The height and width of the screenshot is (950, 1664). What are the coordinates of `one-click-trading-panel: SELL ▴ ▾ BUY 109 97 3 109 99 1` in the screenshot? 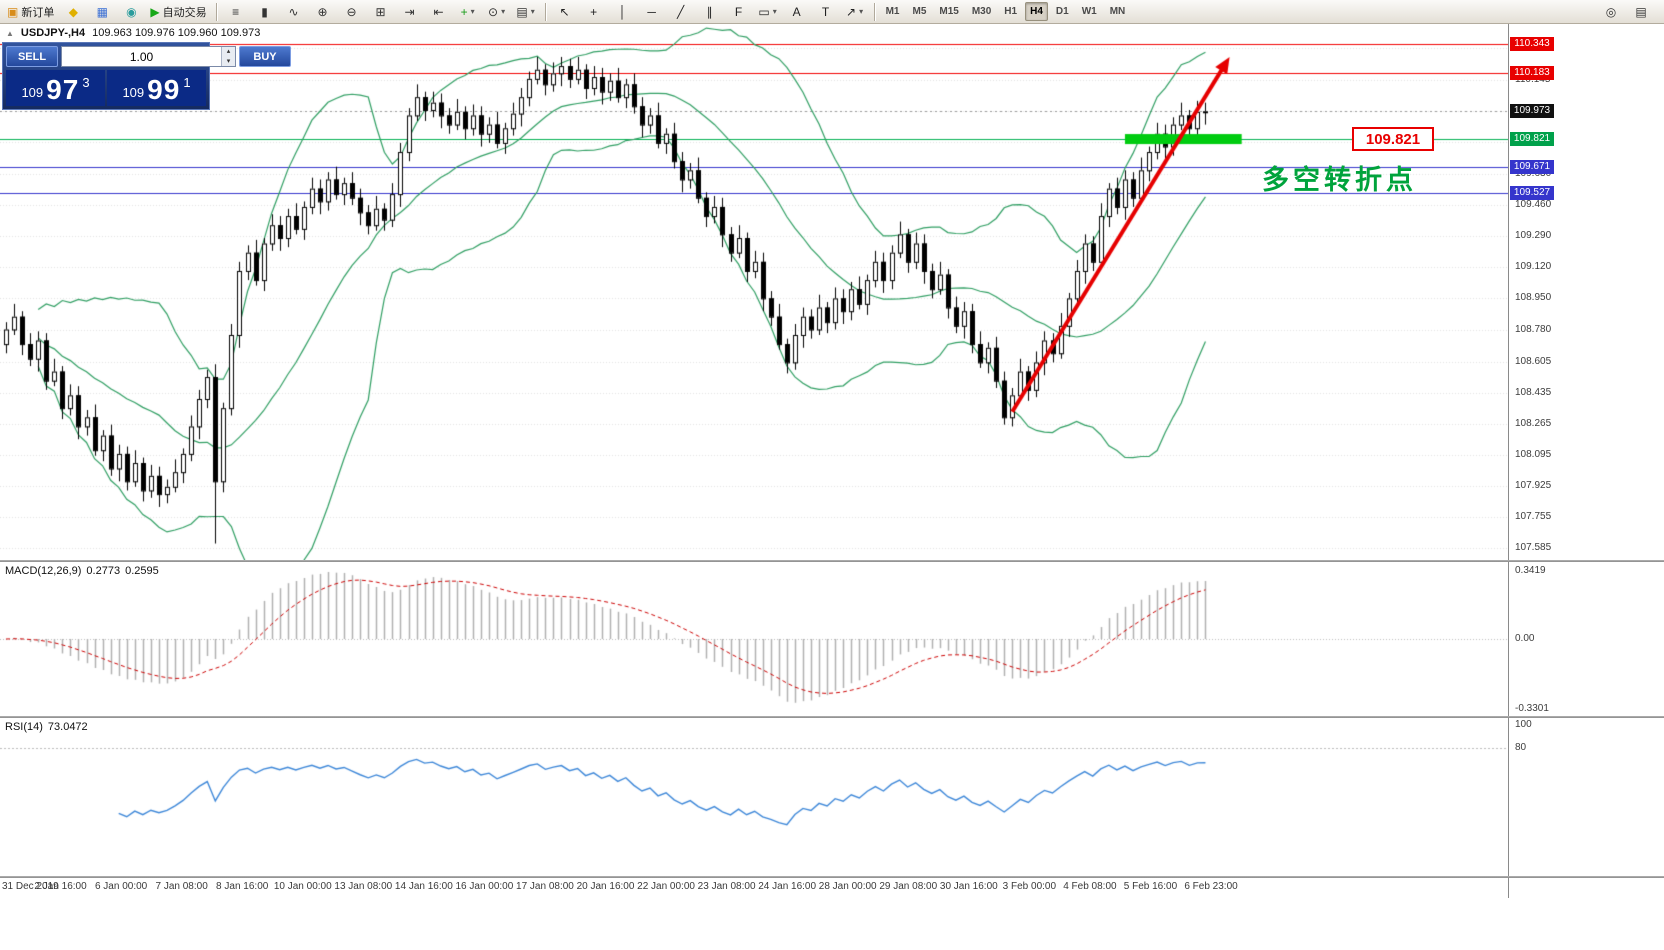 It's located at (146, 76).